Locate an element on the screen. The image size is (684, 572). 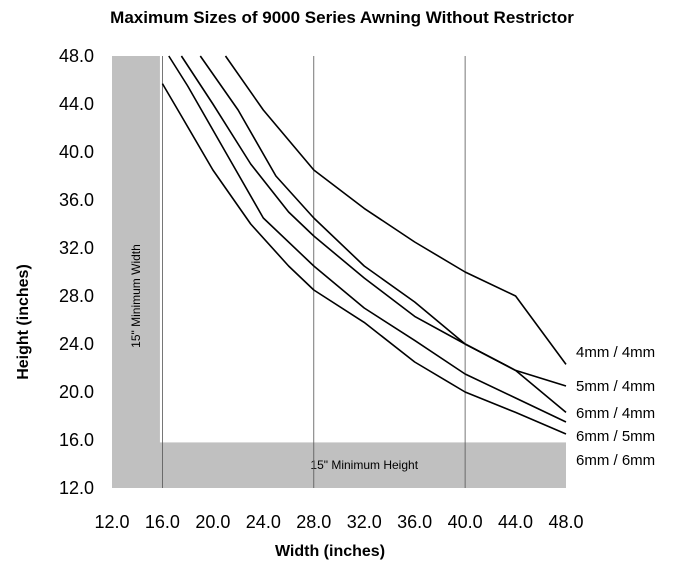
y-tick-label: 40.0 is located at coordinates (76, 152).